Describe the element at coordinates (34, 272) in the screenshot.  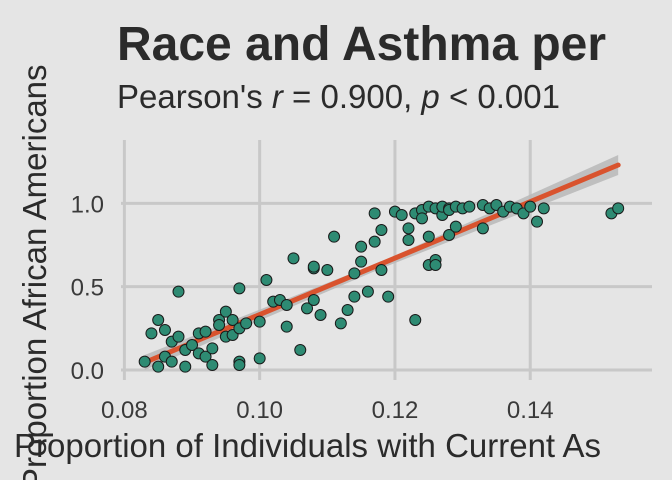
I see `y-axis-title: Proportion African Americans` at that location.